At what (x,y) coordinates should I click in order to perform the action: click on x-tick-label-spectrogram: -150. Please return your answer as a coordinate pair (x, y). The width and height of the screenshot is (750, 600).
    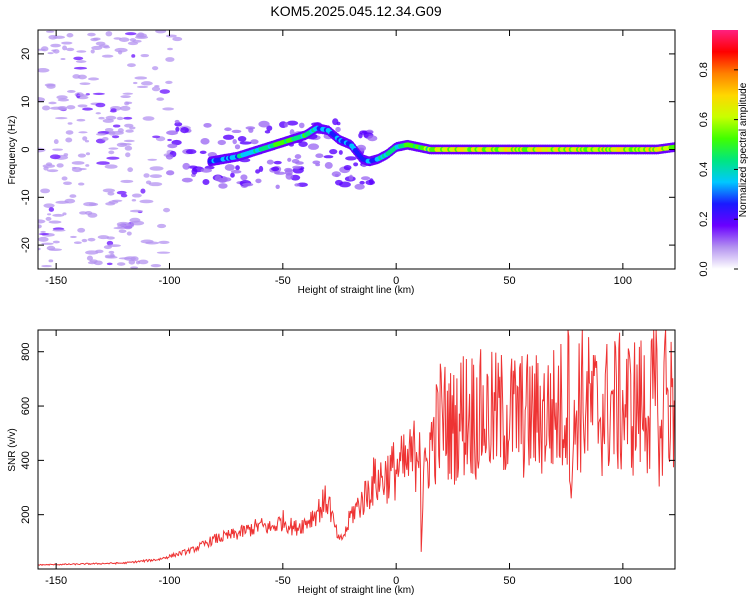
    Looking at the image, I should click on (56, 281).